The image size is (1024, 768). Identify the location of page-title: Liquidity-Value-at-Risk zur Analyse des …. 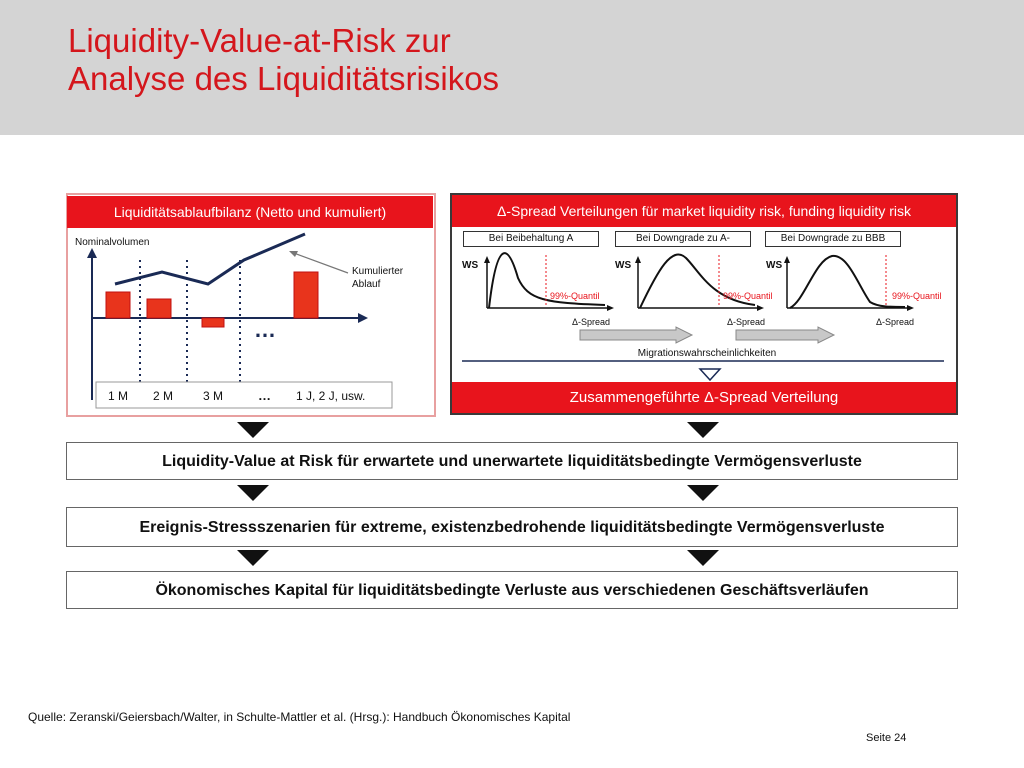
(283, 60).